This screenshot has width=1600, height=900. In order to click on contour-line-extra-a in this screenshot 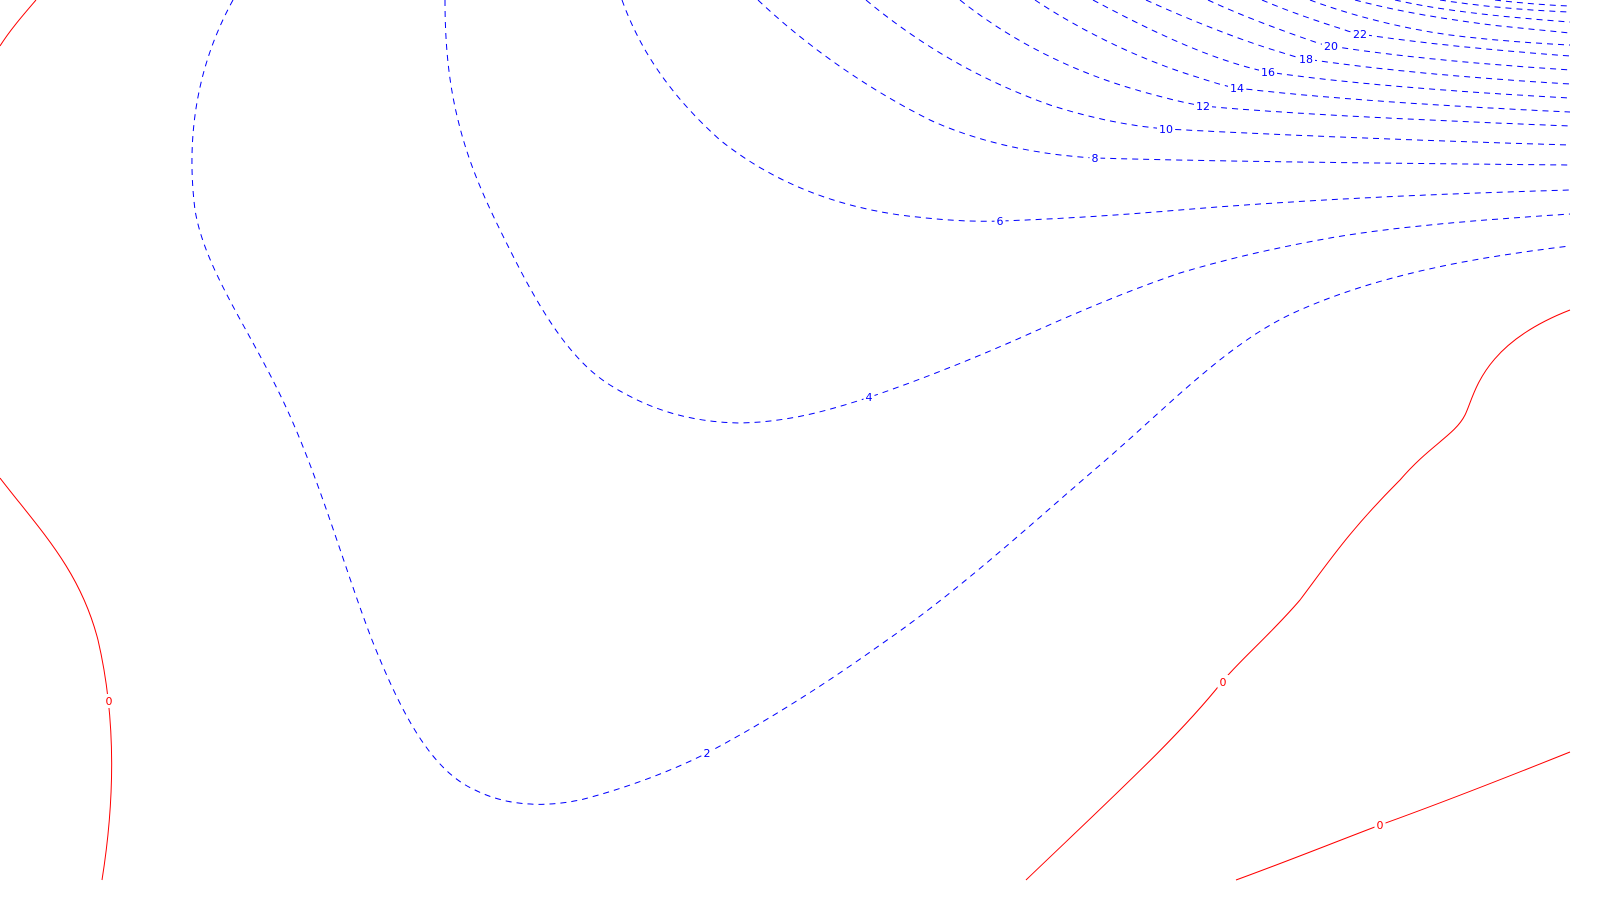, I will do `click(1440, 23)`.